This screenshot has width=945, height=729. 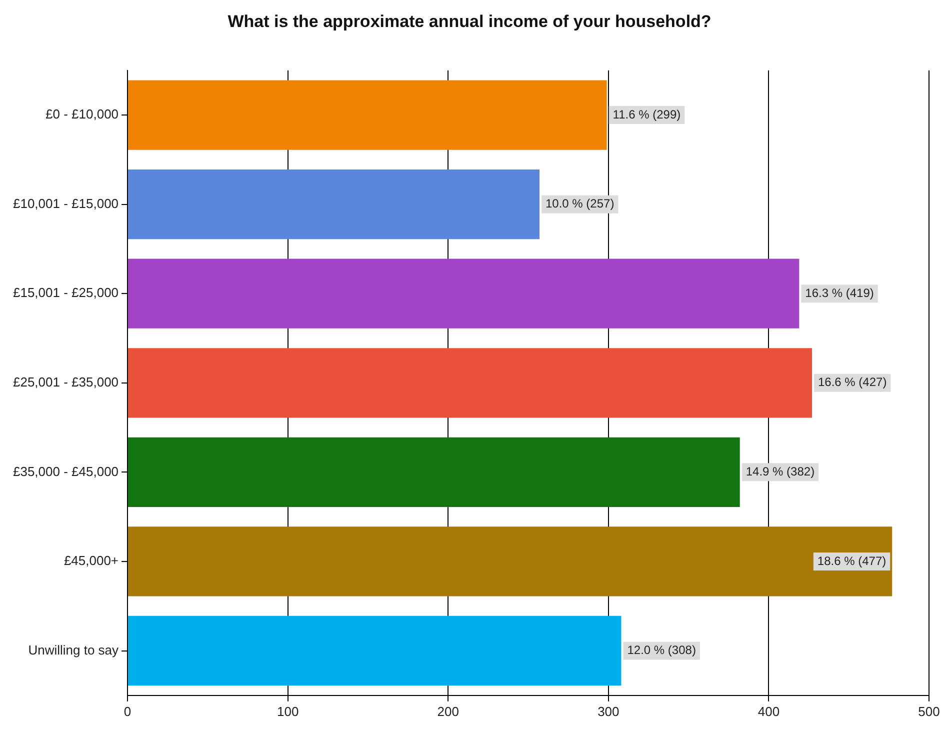 I want to click on data-label: 16.3 % (419), so click(x=839, y=293).